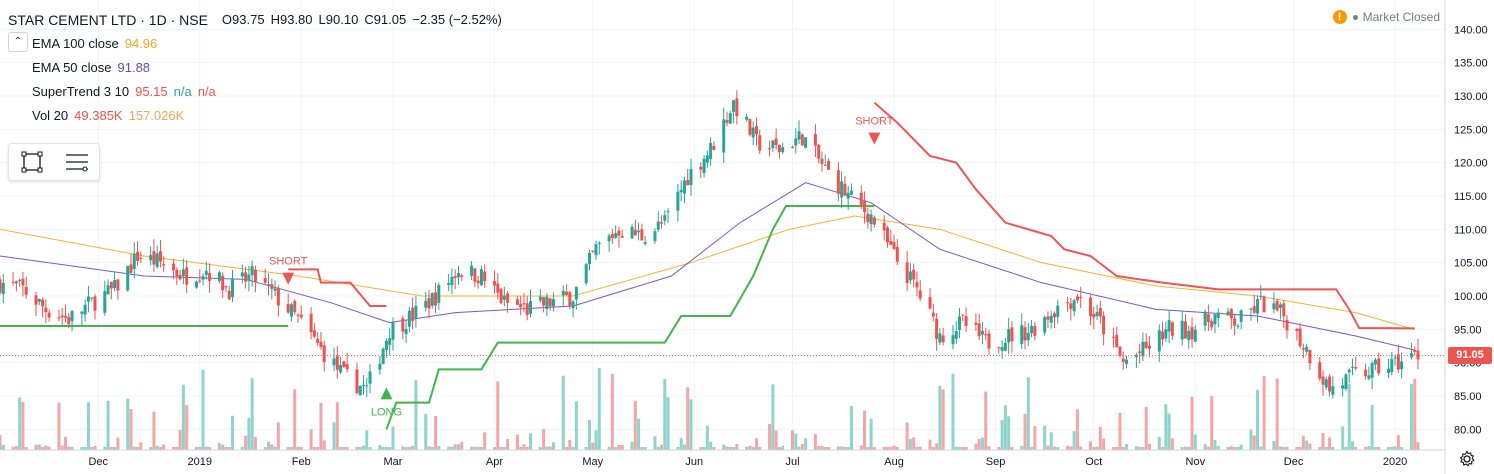  Describe the element at coordinates (81, 91) in the screenshot. I see `indicator-name: SuperTrend 3 10` at that location.